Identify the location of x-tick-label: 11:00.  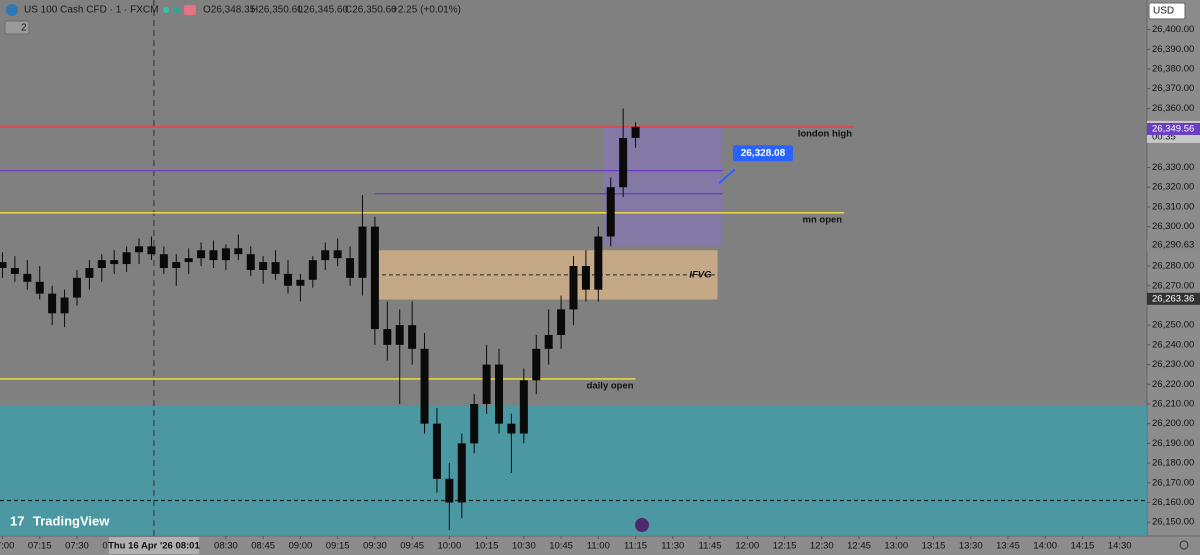
(598, 546).